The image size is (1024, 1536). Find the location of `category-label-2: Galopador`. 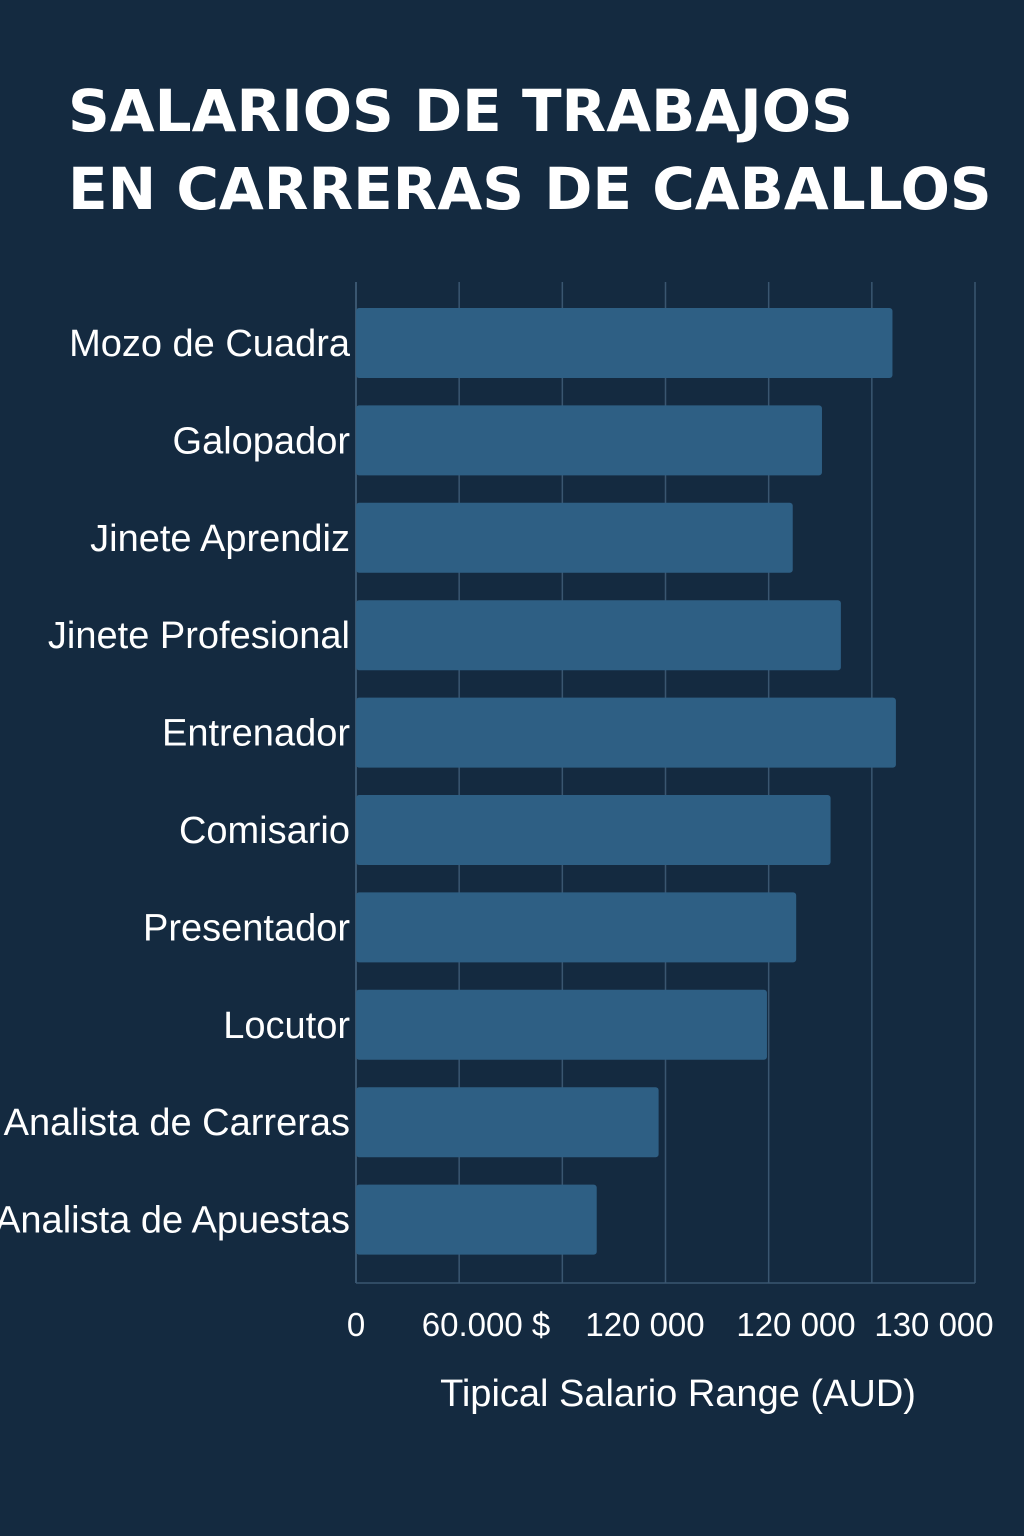

category-label-2: Galopador is located at coordinates (262, 441).